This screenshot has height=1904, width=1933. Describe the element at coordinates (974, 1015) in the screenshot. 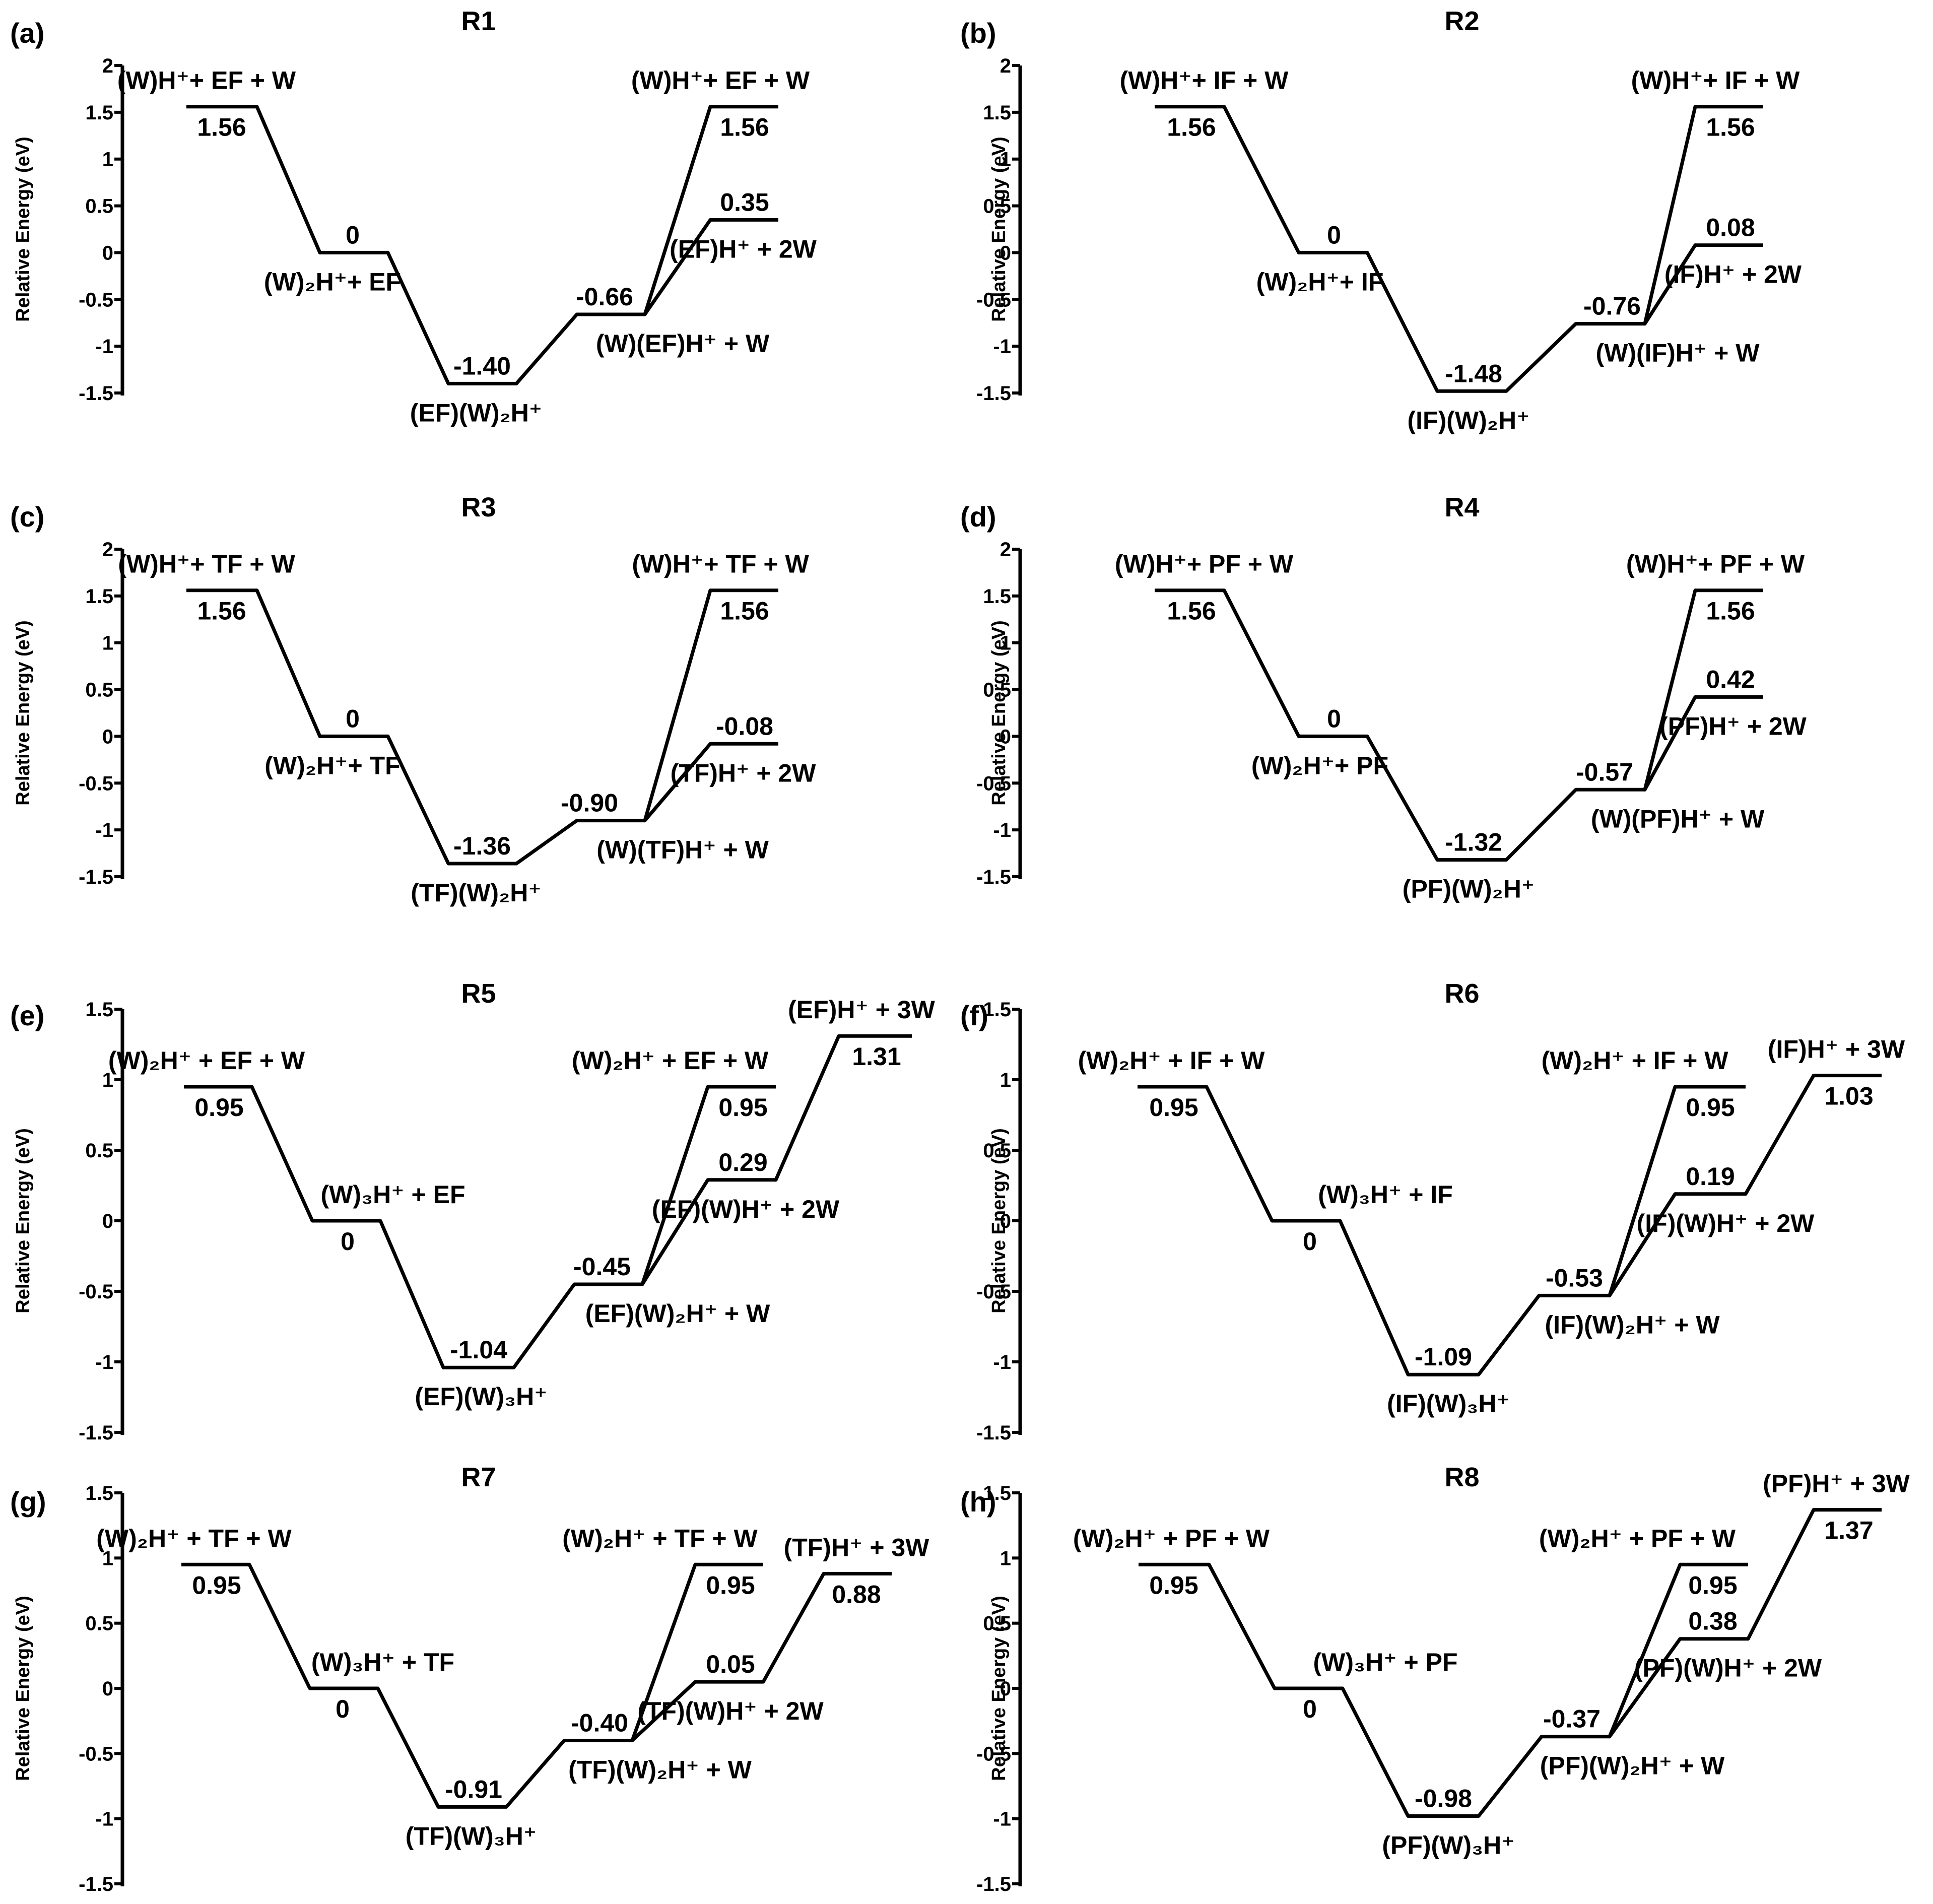

I see `panel-letter: (f)` at that location.